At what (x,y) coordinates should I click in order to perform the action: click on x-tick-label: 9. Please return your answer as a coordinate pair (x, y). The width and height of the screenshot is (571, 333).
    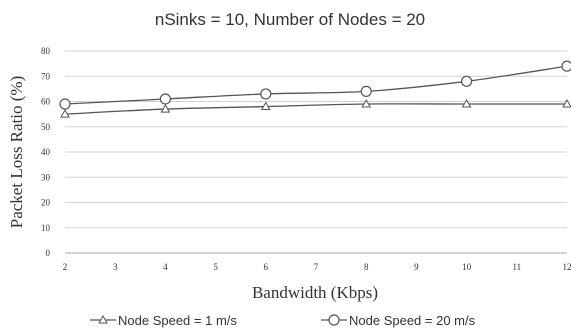
    Looking at the image, I should click on (416, 267).